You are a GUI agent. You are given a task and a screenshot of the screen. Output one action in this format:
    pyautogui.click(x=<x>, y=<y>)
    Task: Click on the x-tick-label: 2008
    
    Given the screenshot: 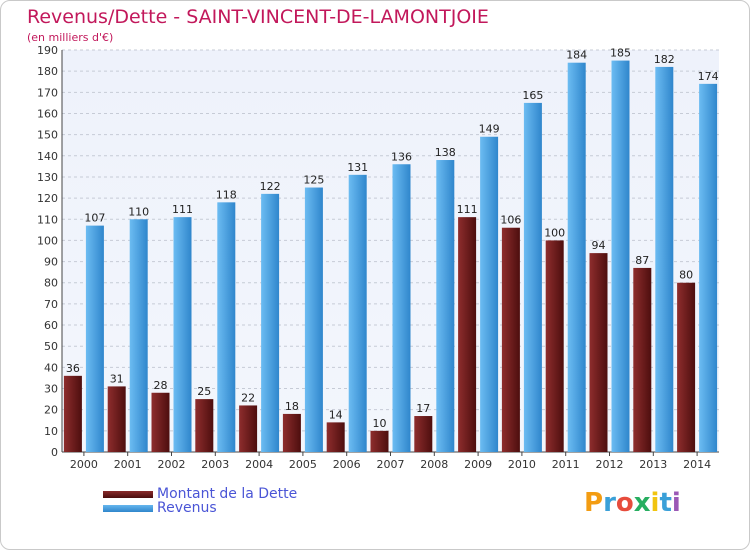 What is the action you would take?
    pyautogui.click(x=434, y=464)
    